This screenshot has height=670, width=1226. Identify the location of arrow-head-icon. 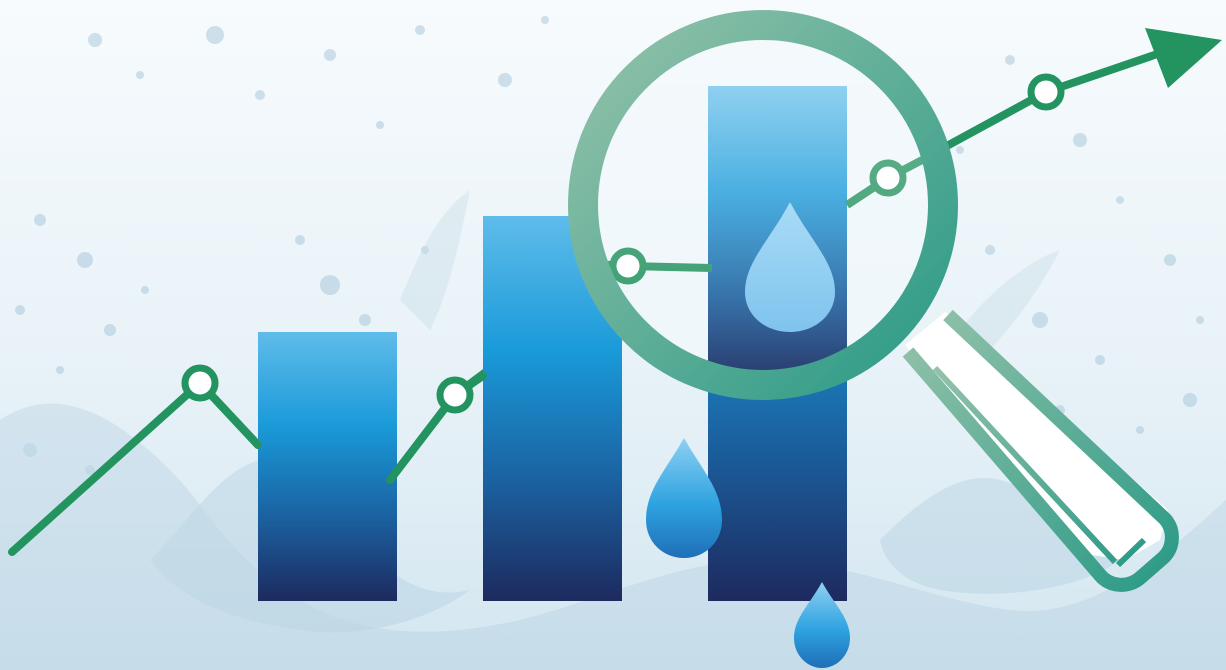
(1183, 58).